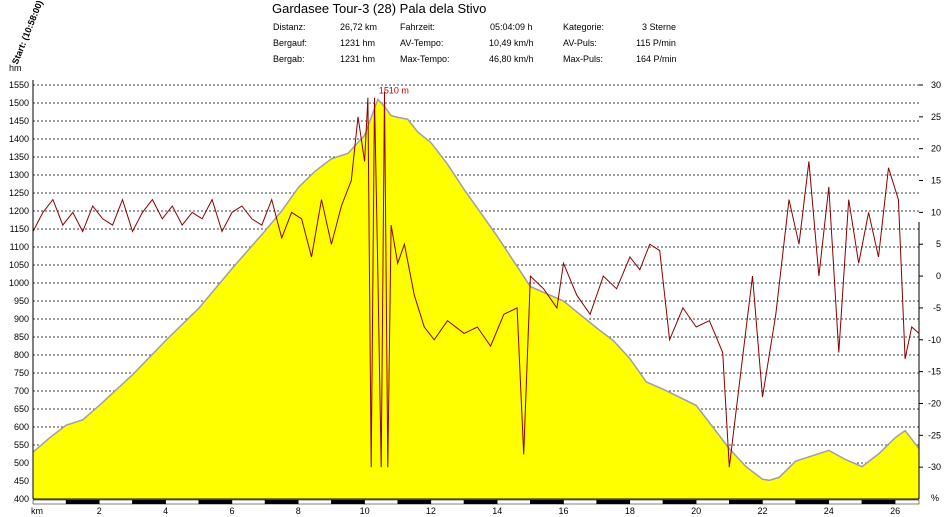  What do you see at coordinates (165, 511) in the screenshot?
I see `x-tick-label: 4` at bounding box center [165, 511].